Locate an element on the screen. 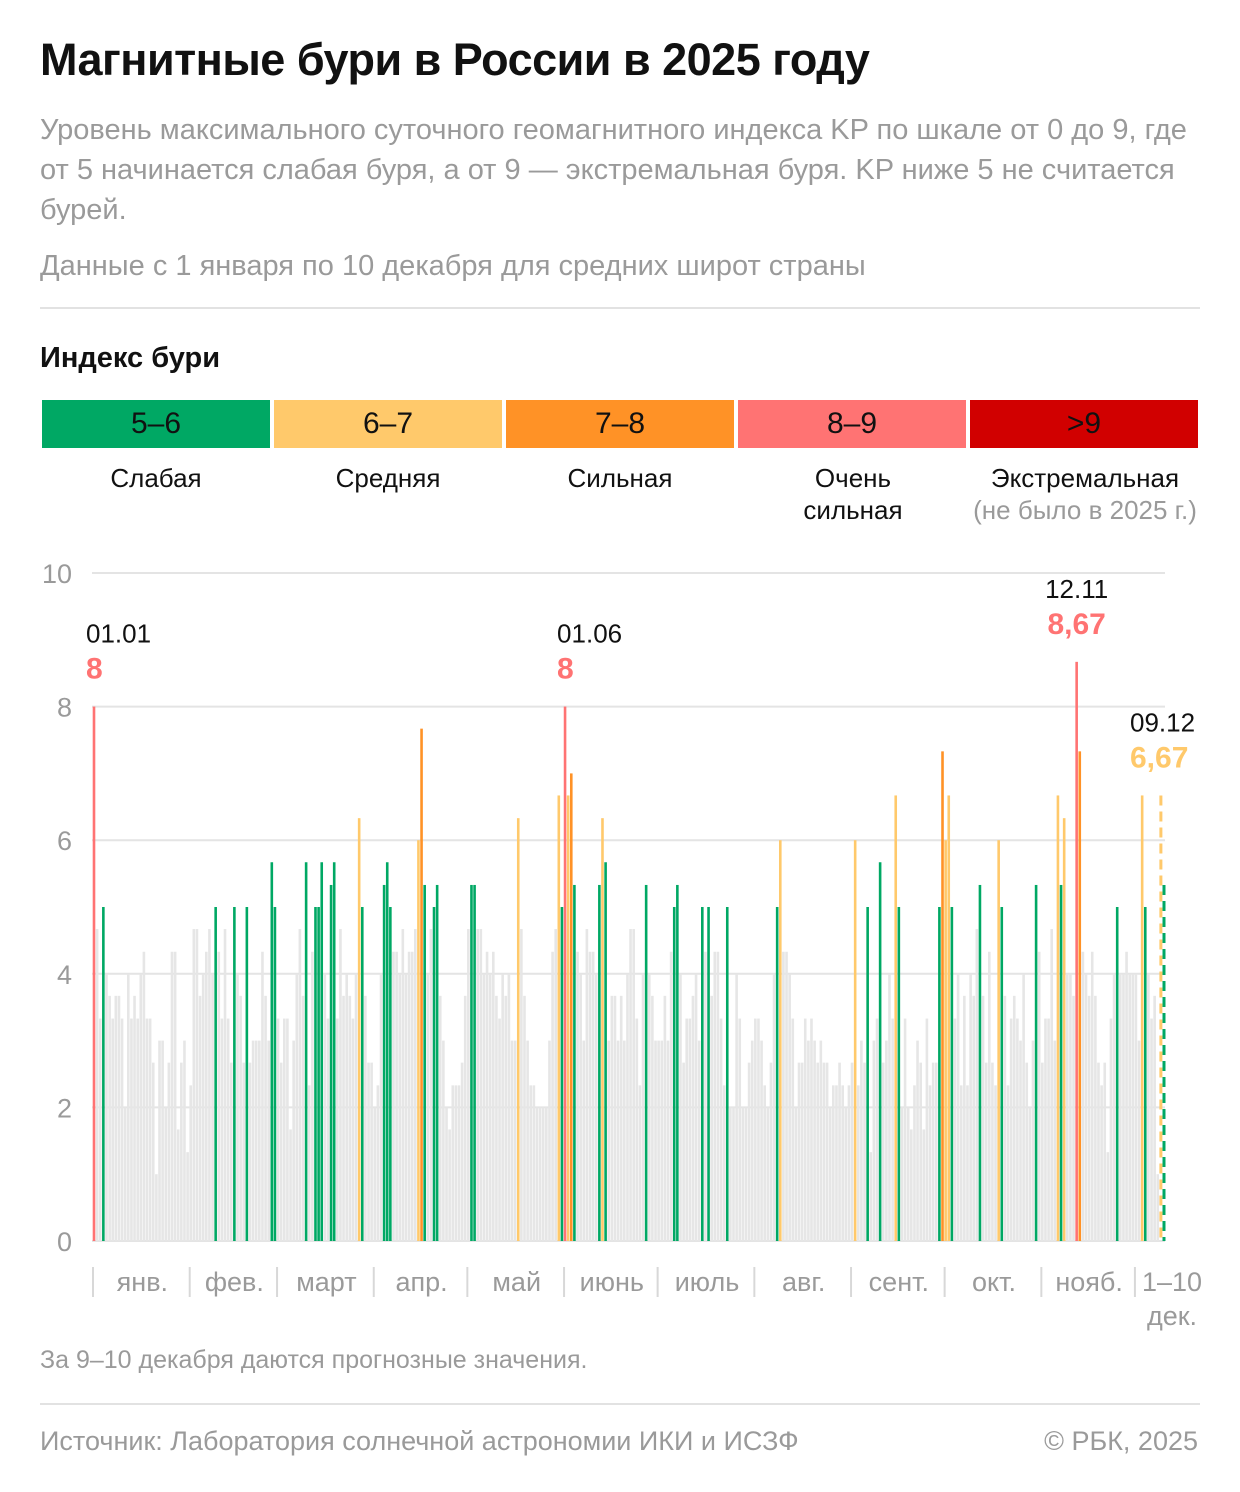  legend-label-weak: Слабая is located at coordinates (156, 478).